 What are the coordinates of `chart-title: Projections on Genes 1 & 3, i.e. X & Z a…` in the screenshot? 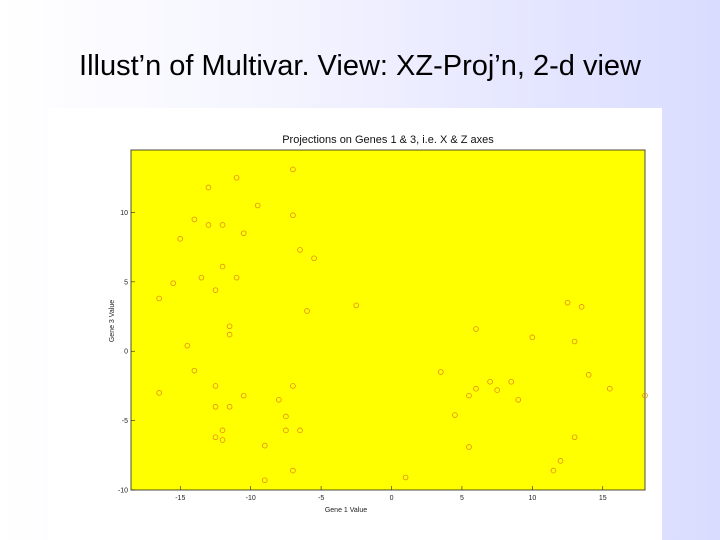 It's located at (388, 140).